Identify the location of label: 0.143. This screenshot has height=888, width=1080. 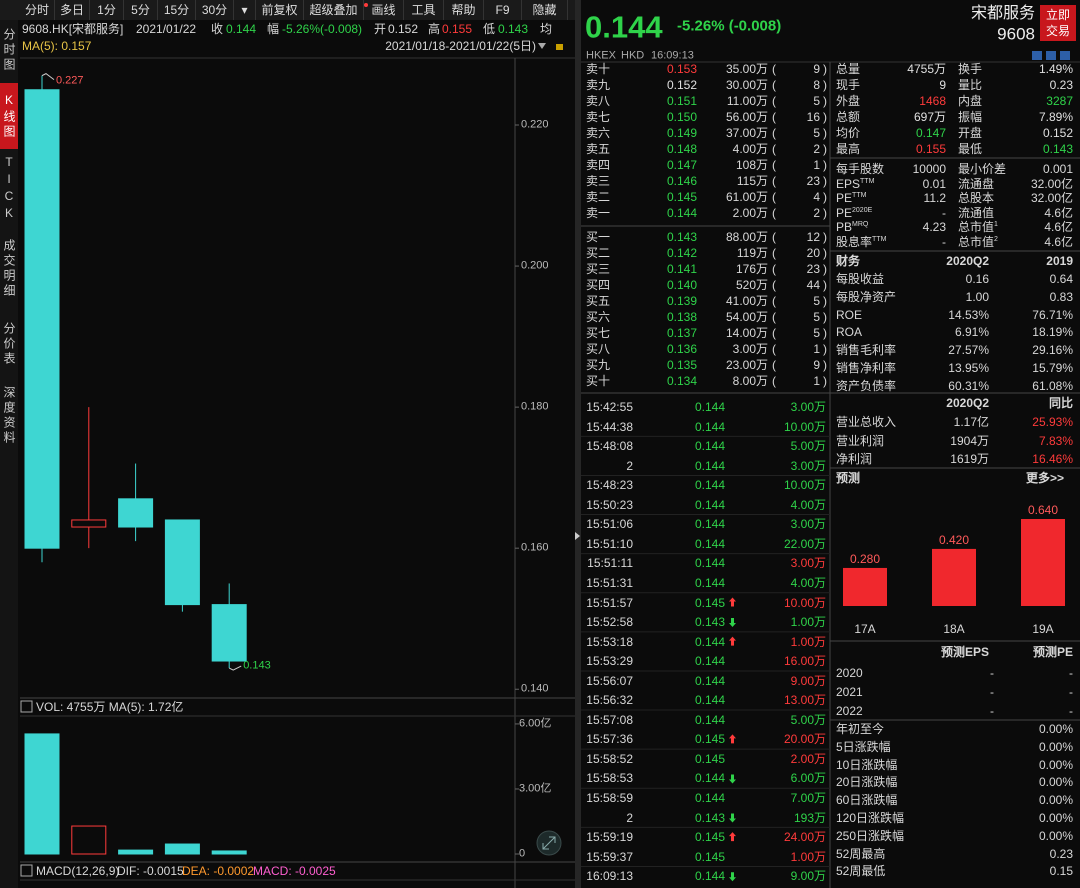
(681, 237).